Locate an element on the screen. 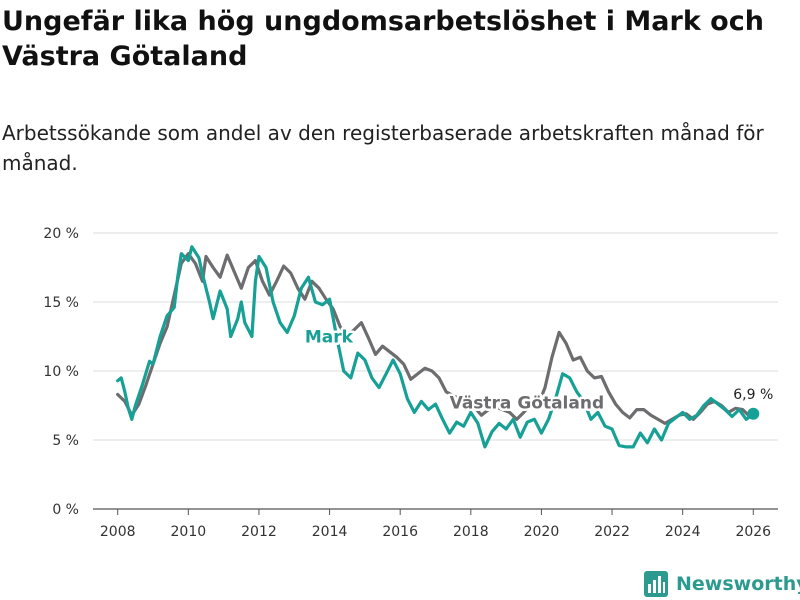  y-tick-label: 20 % is located at coordinates (61, 234).